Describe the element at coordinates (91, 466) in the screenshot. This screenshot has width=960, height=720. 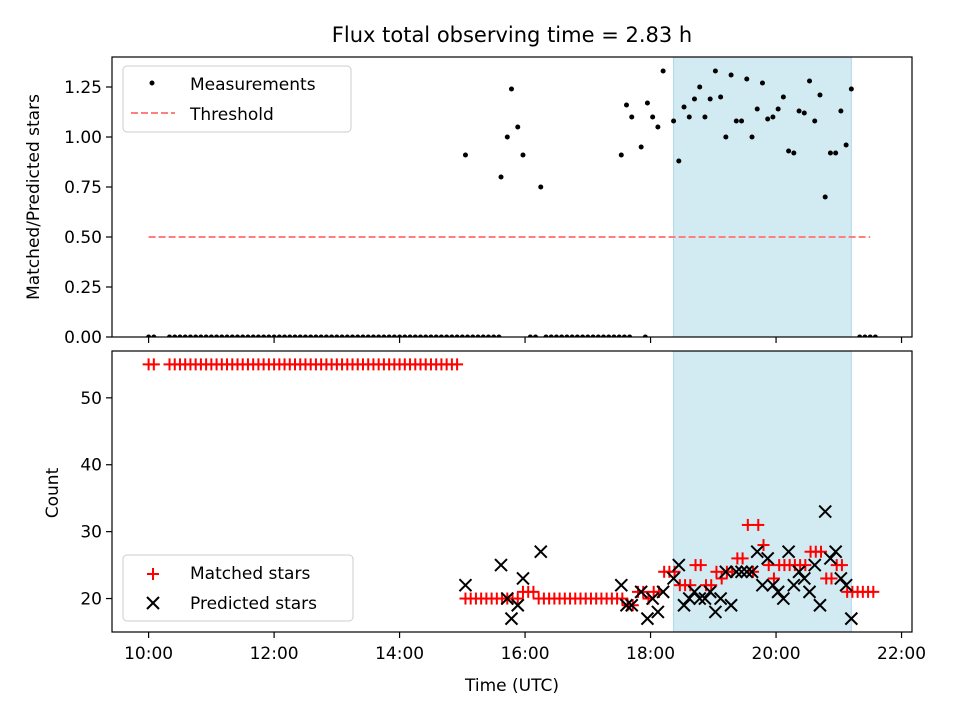
I see `y-tick-label: 40` at that location.